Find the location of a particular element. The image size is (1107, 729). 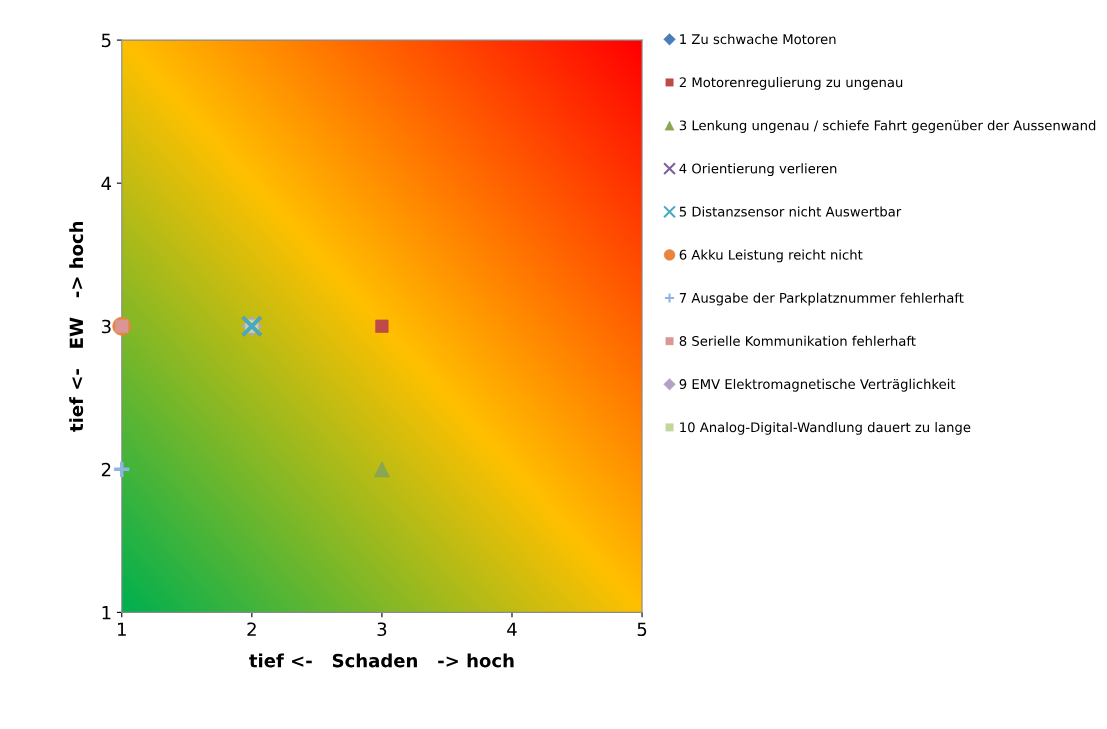

legend-label: 5 Distanzsensor nicht Auswertbar is located at coordinates (790, 211).